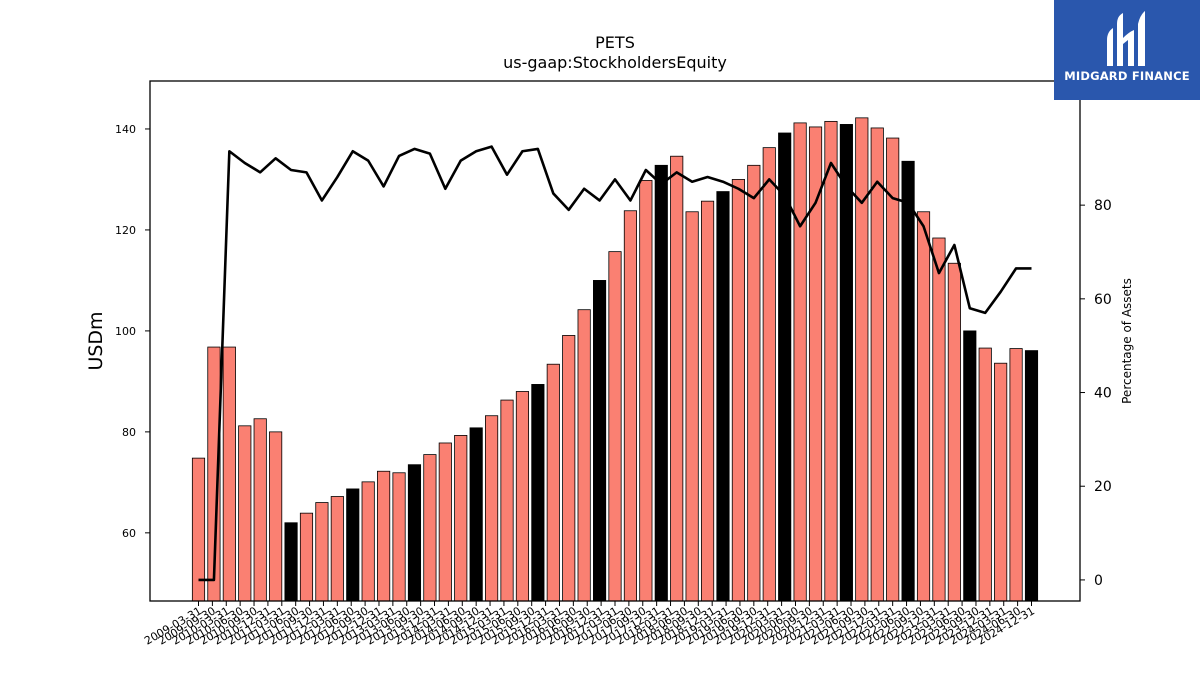 Image resolution: width=1200 pixels, height=675 pixels. What do you see at coordinates (1127, 76) in the screenshot?
I see `brand-name: MIDGARD FINANCE` at bounding box center [1127, 76].